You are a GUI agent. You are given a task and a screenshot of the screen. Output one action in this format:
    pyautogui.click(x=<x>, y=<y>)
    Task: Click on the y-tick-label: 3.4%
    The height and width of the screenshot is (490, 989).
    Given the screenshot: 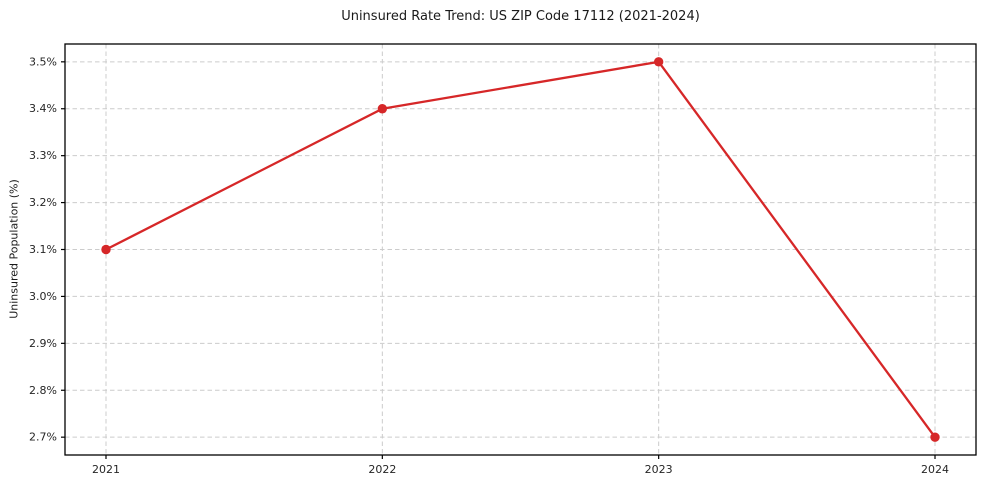 What is the action you would take?
    pyautogui.click(x=43, y=108)
    